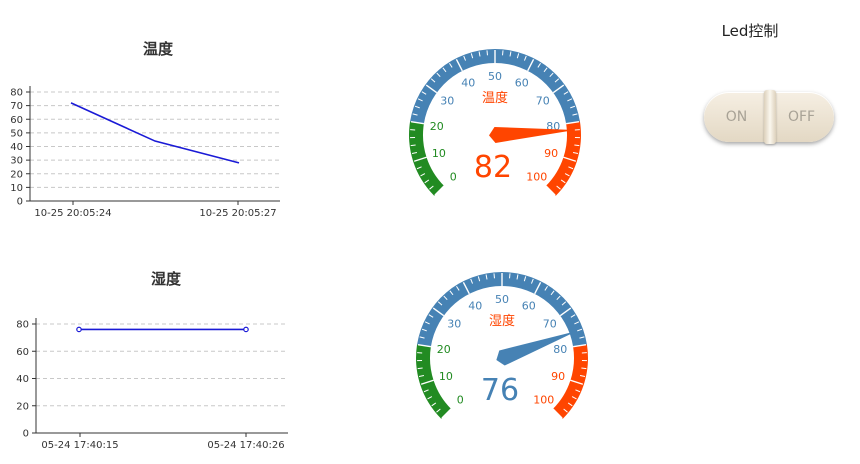 The height and width of the screenshot is (464, 860). What do you see at coordinates (434, 381) in the screenshot?
I see `hum-gauge-band-low` at bounding box center [434, 381].